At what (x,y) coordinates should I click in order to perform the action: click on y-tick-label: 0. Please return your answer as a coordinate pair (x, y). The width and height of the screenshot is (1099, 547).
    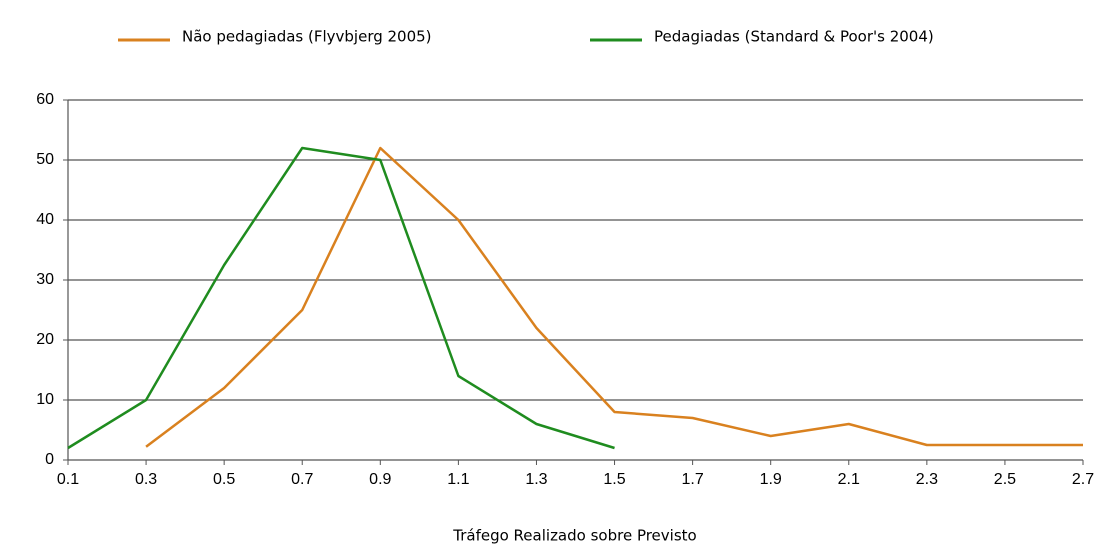
    Looking at the image, I should click on (49, 459).